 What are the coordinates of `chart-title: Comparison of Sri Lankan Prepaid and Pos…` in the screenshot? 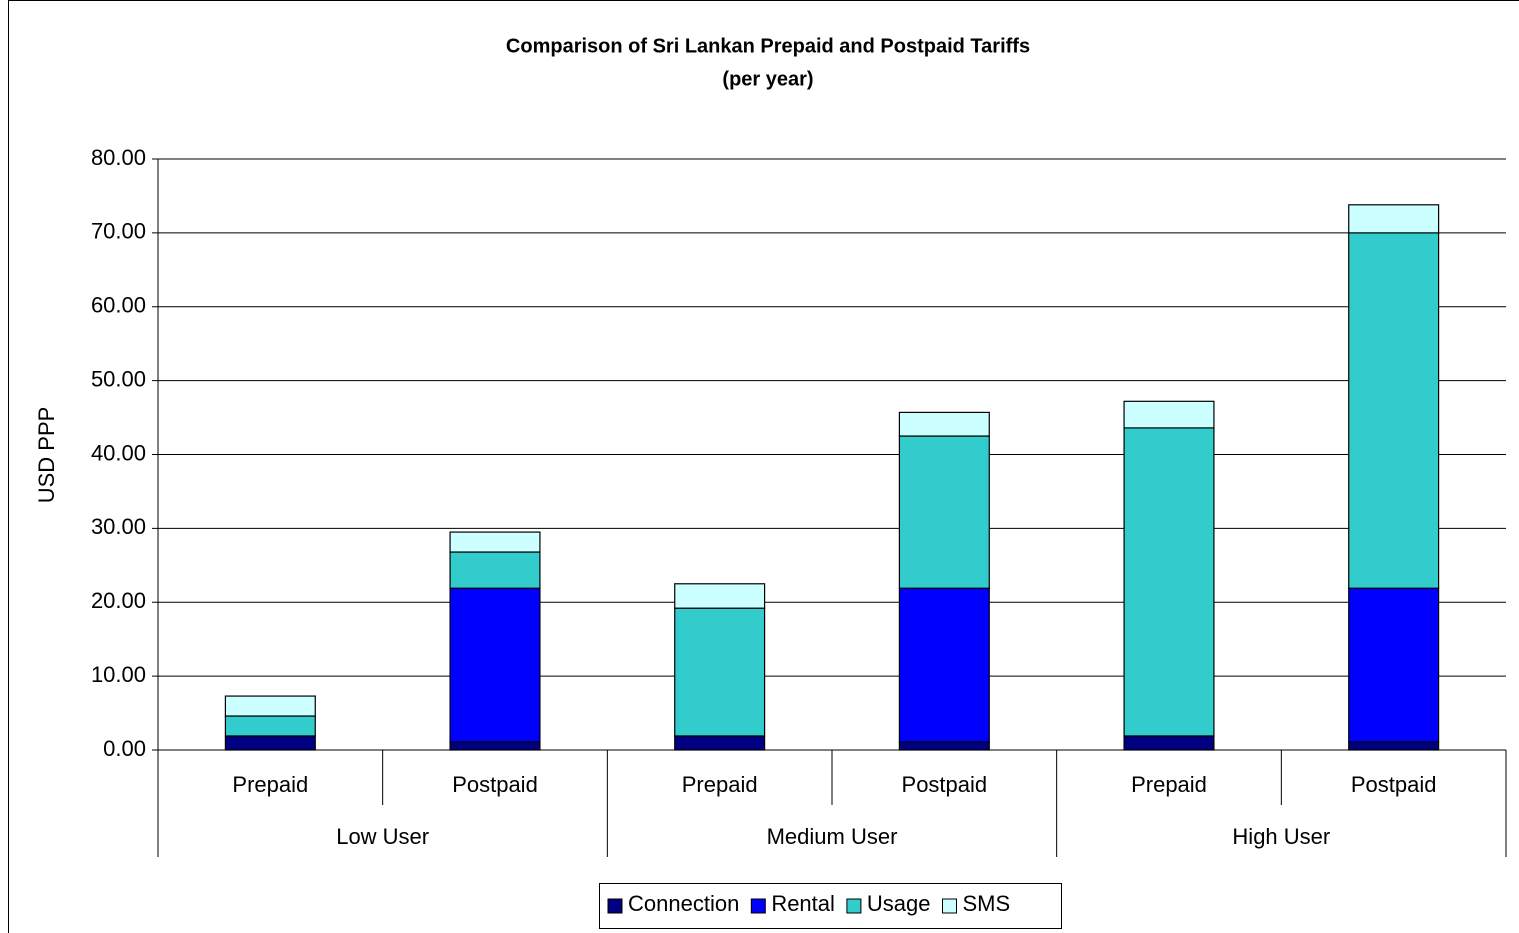 It's located at (768, 46).